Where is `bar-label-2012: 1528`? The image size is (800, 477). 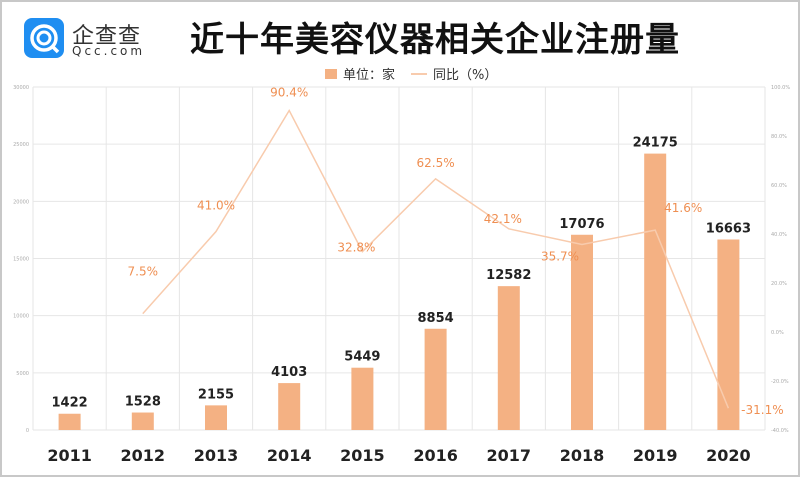
bar-label-2012: 1528 is located at coordinates (143, 402).